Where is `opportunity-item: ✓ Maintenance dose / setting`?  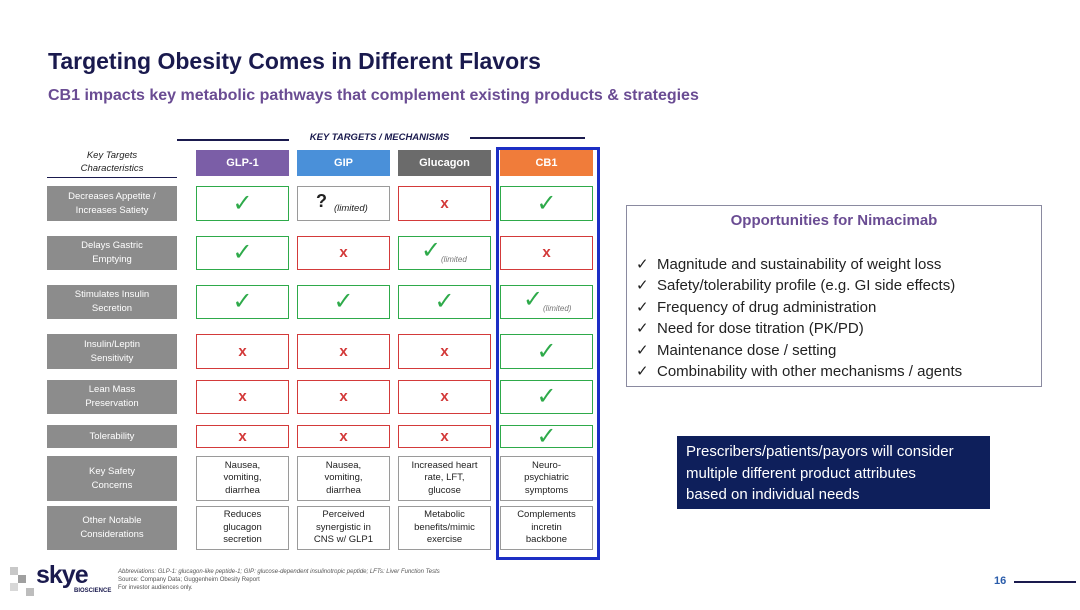
opportunity-item: ✓ Maintenance dose / setting is located at coordinates (836, 351).